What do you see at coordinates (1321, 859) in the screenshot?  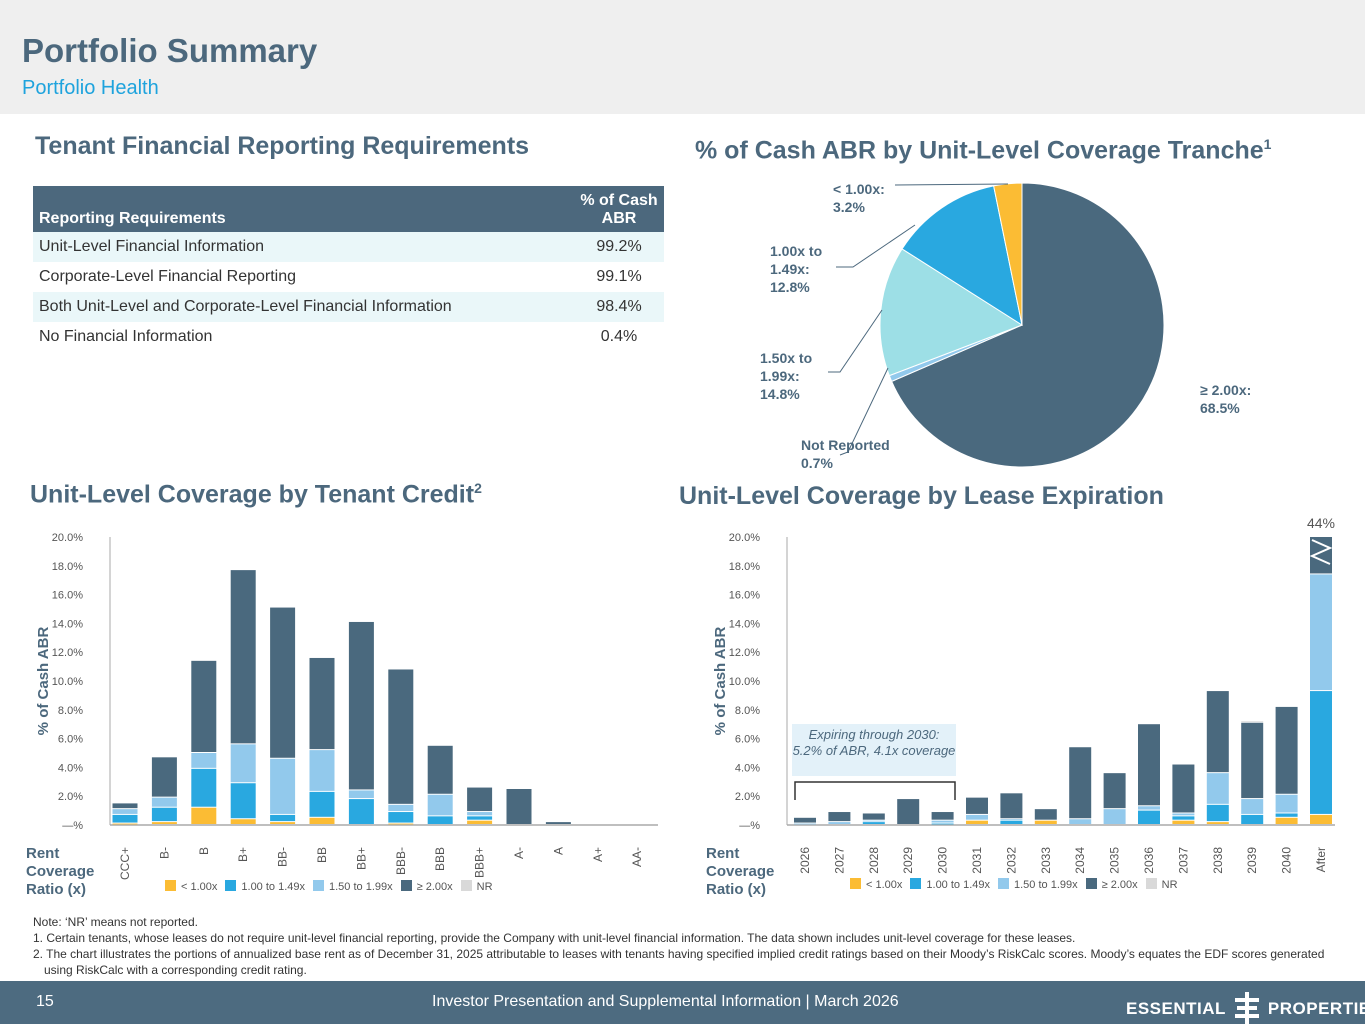 I see `x-tick-label: After` at bounding box center [1321, 859].